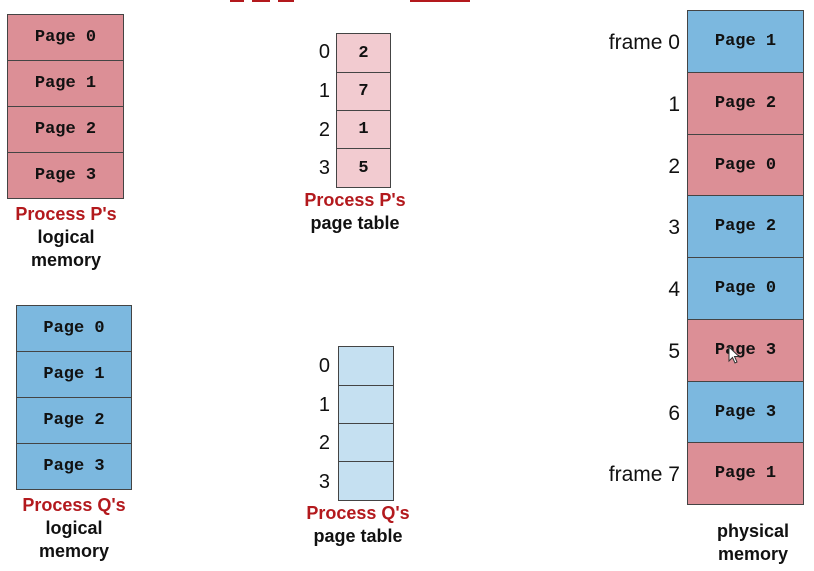 The height and width of the screenshot is (571, 814). I want to click on q-table-index-2: 2, so click(324, 443).